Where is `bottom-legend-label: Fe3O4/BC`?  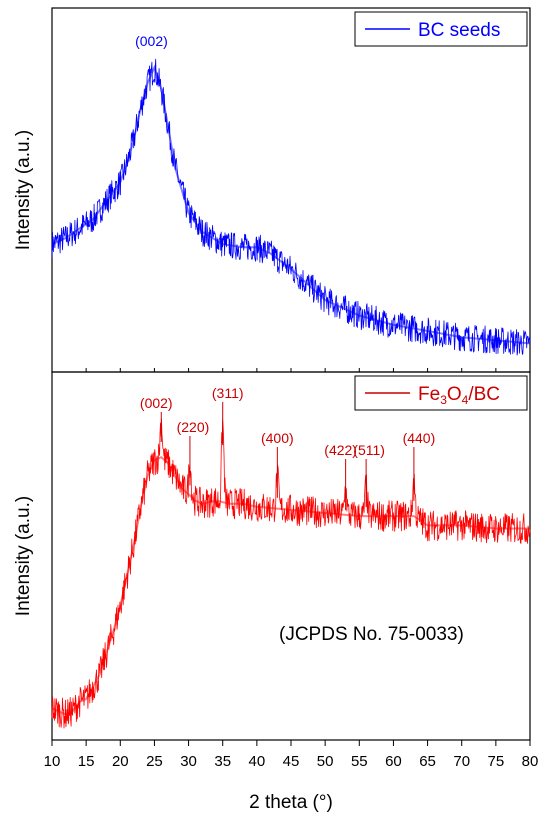
bottom-legend-label: Fe3O4/BC is located at coordinates (459, 395).